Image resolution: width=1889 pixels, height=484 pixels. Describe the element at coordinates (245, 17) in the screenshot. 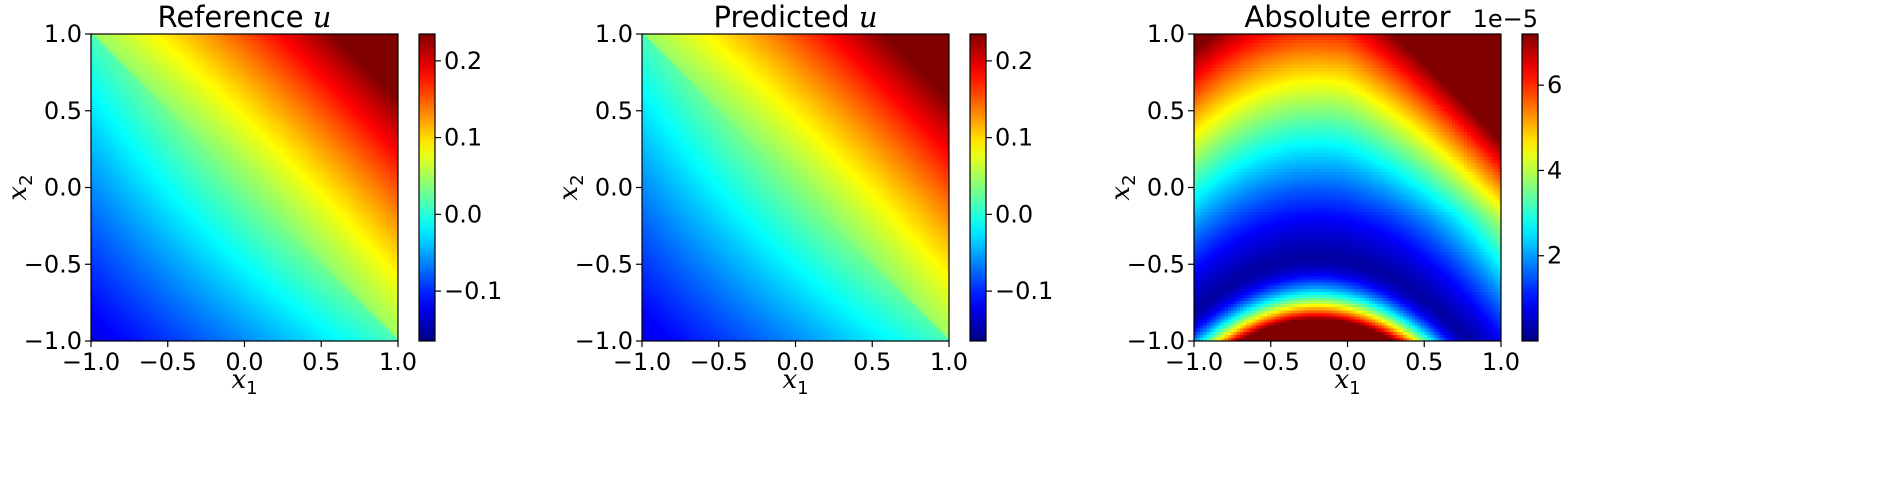

I see `chart-title: Reference u` at that location.